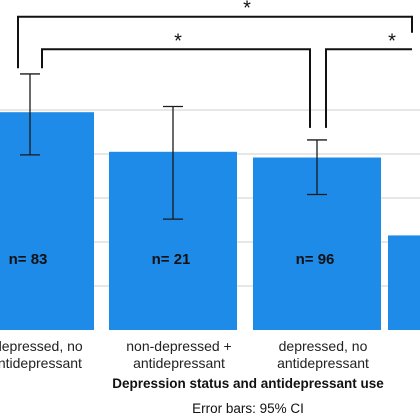  What do you see at coordinates (178, 354) in the screenshot?
I see `category-label-1: non-depressed + antidepressant` at bounding box center [178, 354].